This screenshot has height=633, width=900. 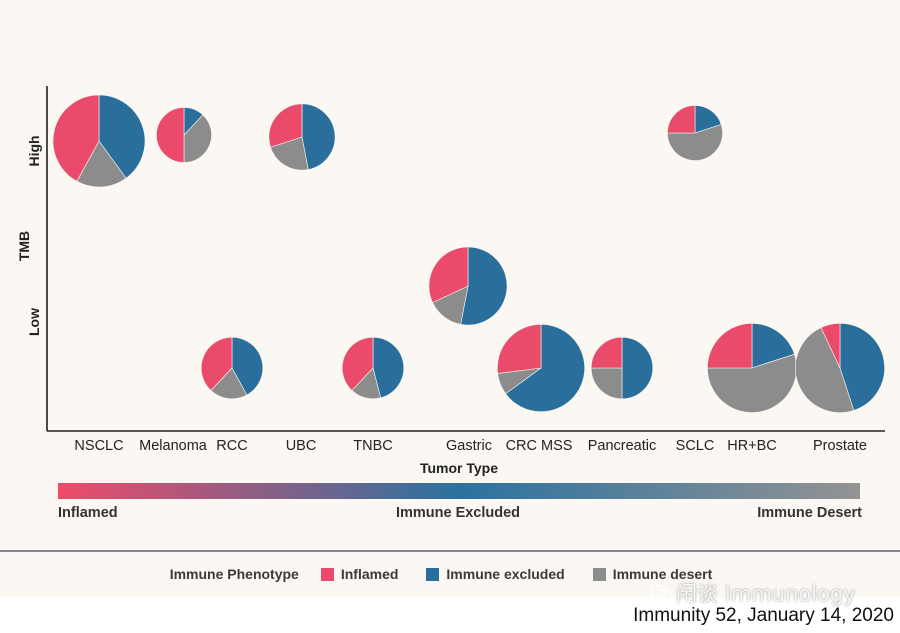 What do you see at coordinates (637, 368) in the screenshot?
I see `pie-slice-pancreatic-excluded` at bounding box center [637, 368].